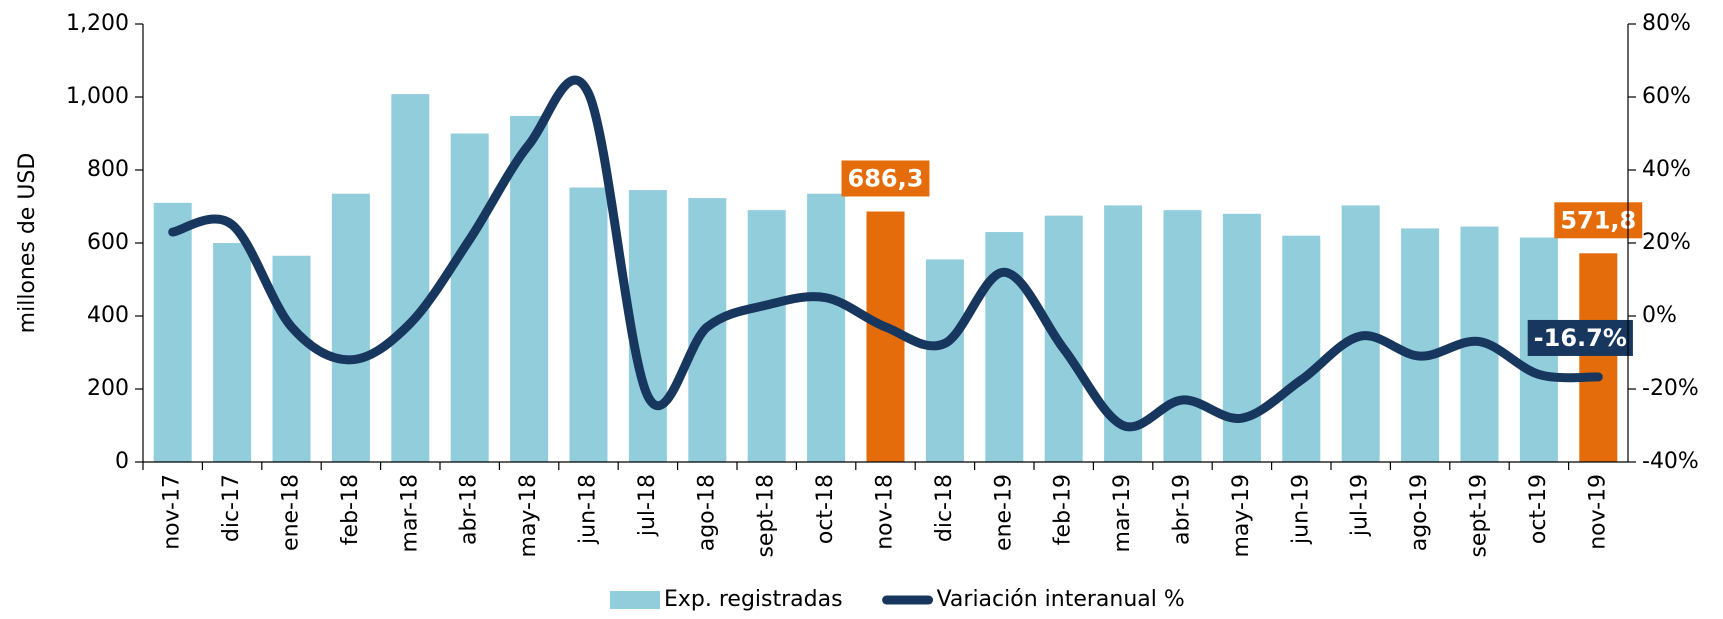  I want to click on value-label: 686,3, so click(886, 179).